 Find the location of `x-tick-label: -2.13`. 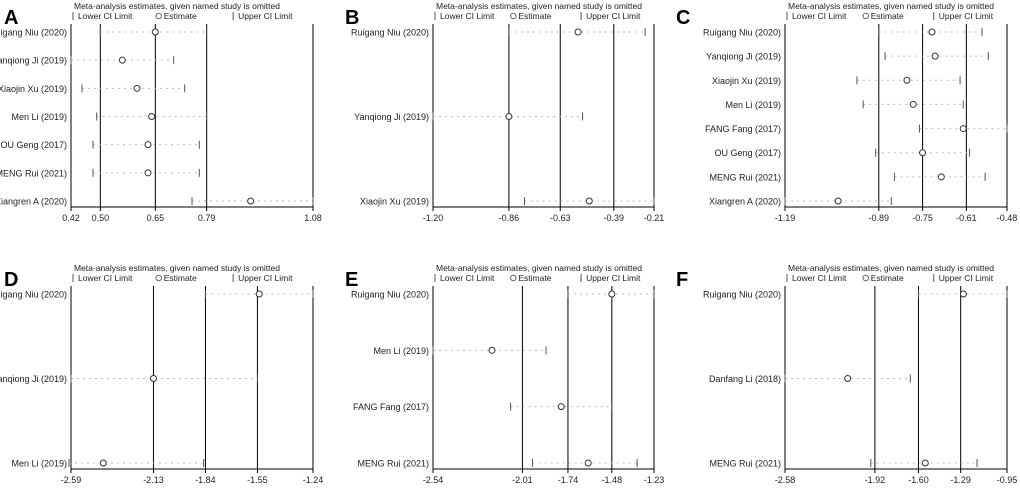

x-tick-label: -2.13 is located at coordinates (153, 480).